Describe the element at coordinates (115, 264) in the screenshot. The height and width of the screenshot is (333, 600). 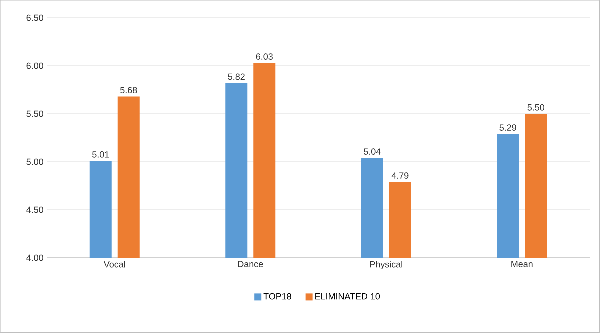
I see `x-tick-label: Vocal` at that location.